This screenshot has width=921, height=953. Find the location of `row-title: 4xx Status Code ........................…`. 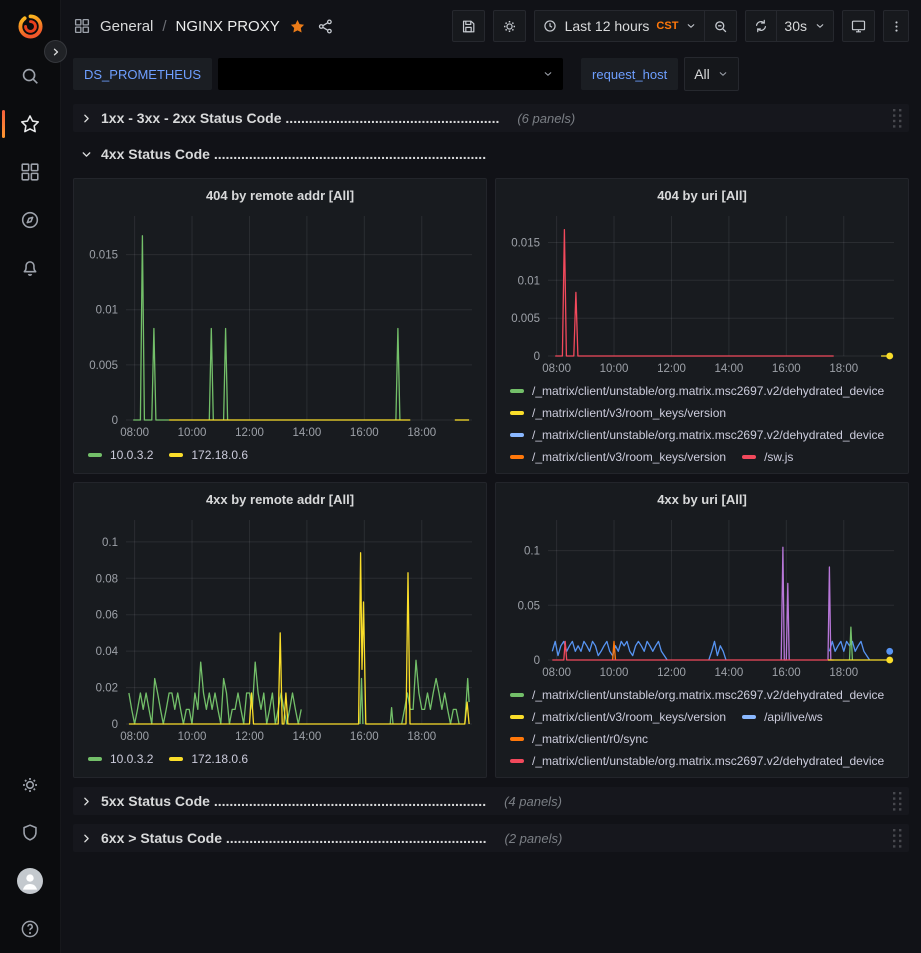

row-title: 4xx Status Code ........................… is located at coordinates (294, 154).